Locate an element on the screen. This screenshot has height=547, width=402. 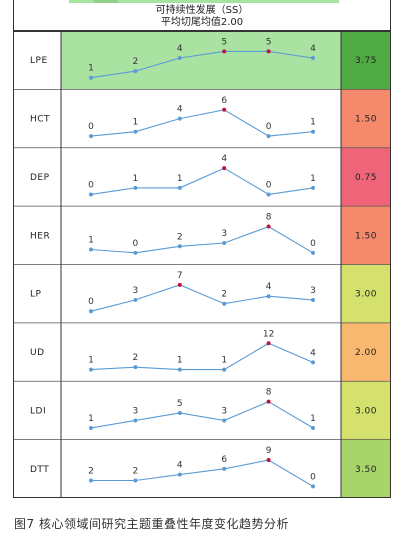
score-cell-ud is located at coordinates (366, 352).